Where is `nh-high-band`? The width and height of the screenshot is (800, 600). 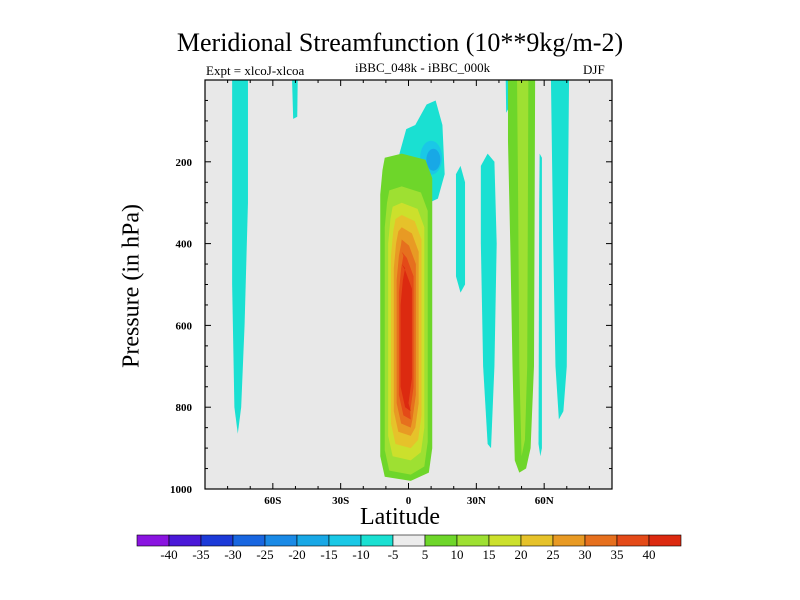 nh-high-band is located at coordinates (560, 250).